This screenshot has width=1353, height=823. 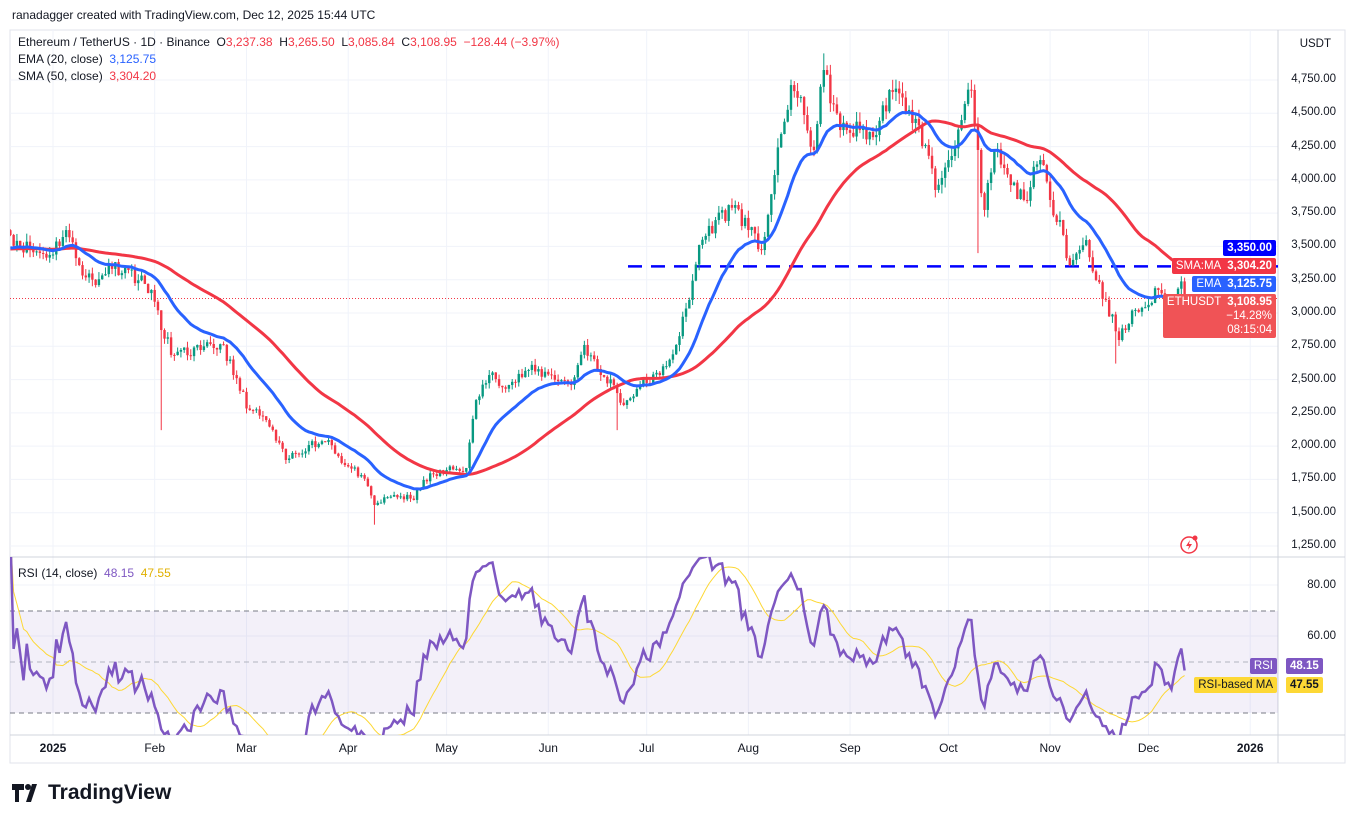 I want to click on price-tick: 1,250.00, so click(x=1313, y=544).